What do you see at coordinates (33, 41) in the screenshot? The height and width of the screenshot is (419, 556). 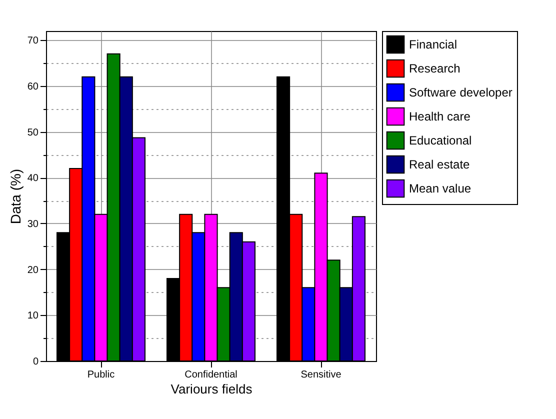 I see `y-tick-label: 70` at bounding box center [33, 41].